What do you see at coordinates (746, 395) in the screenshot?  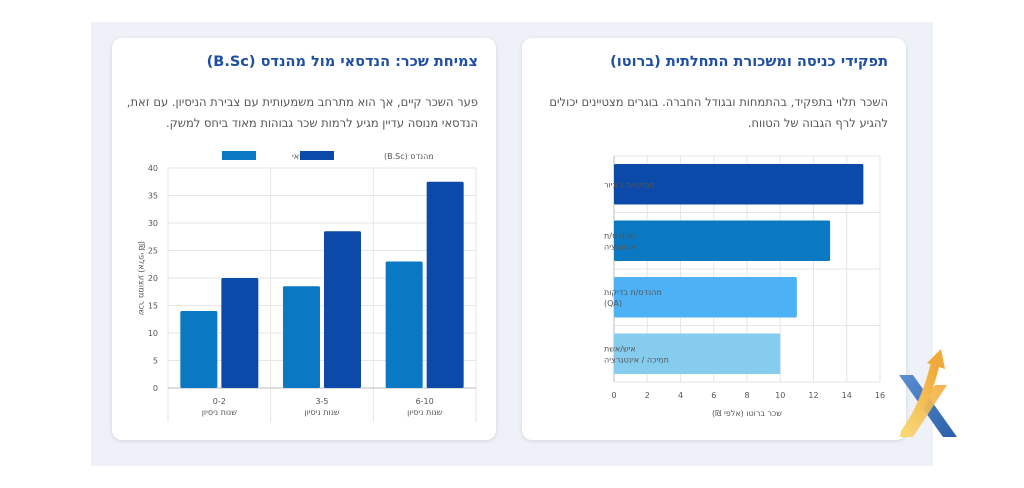 I see `tick-label: 8` at bounding box center [746, 395].